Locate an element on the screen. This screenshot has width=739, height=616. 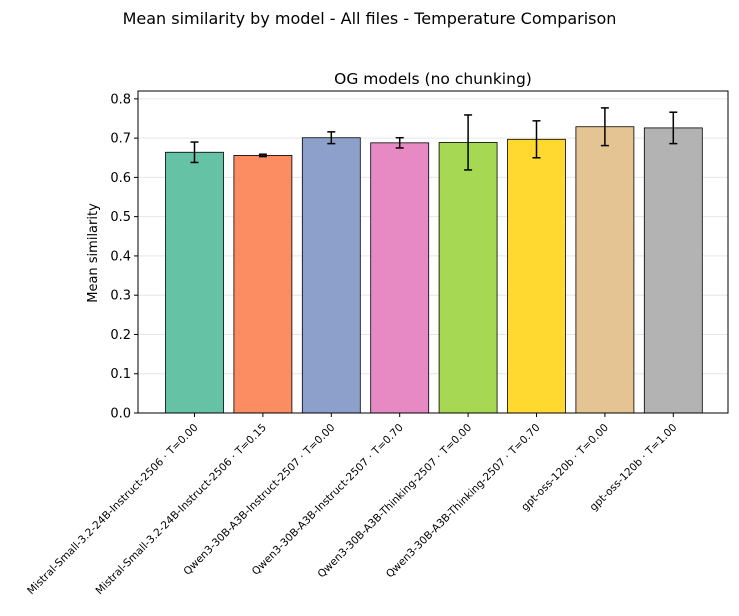
y-tick-label: 0.8 is located at coordinates (120, 99).